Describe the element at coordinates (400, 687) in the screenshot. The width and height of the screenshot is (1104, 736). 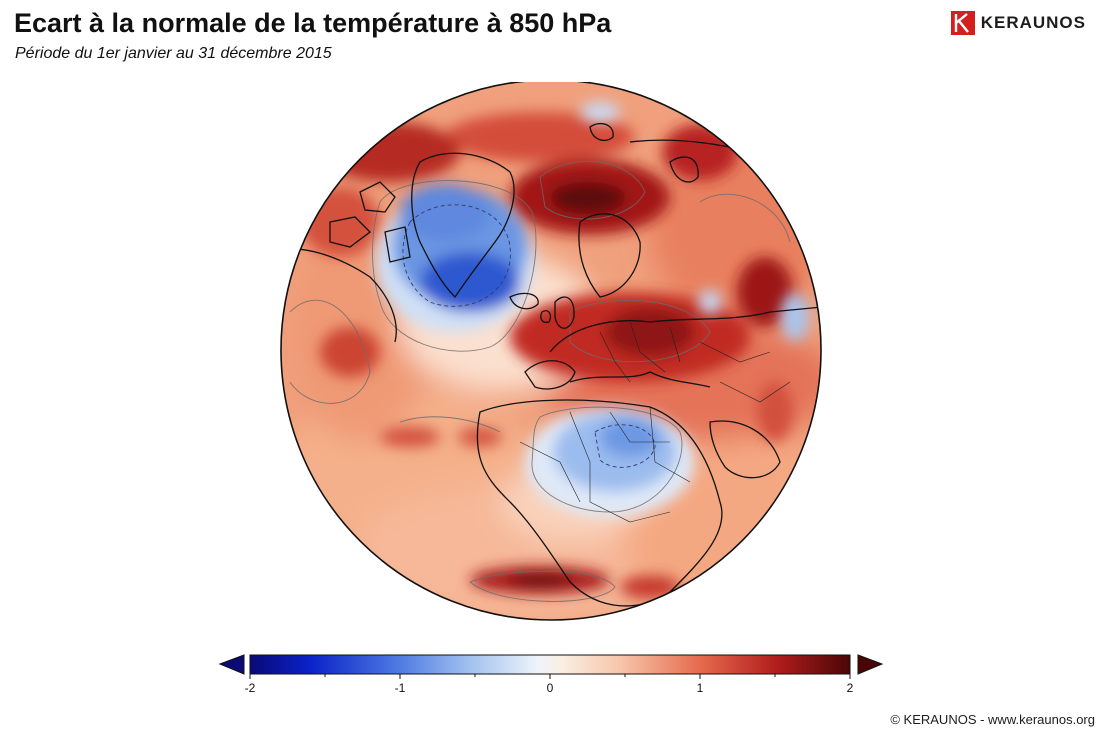
I see `colorbar-tick-label: -1` at that location.